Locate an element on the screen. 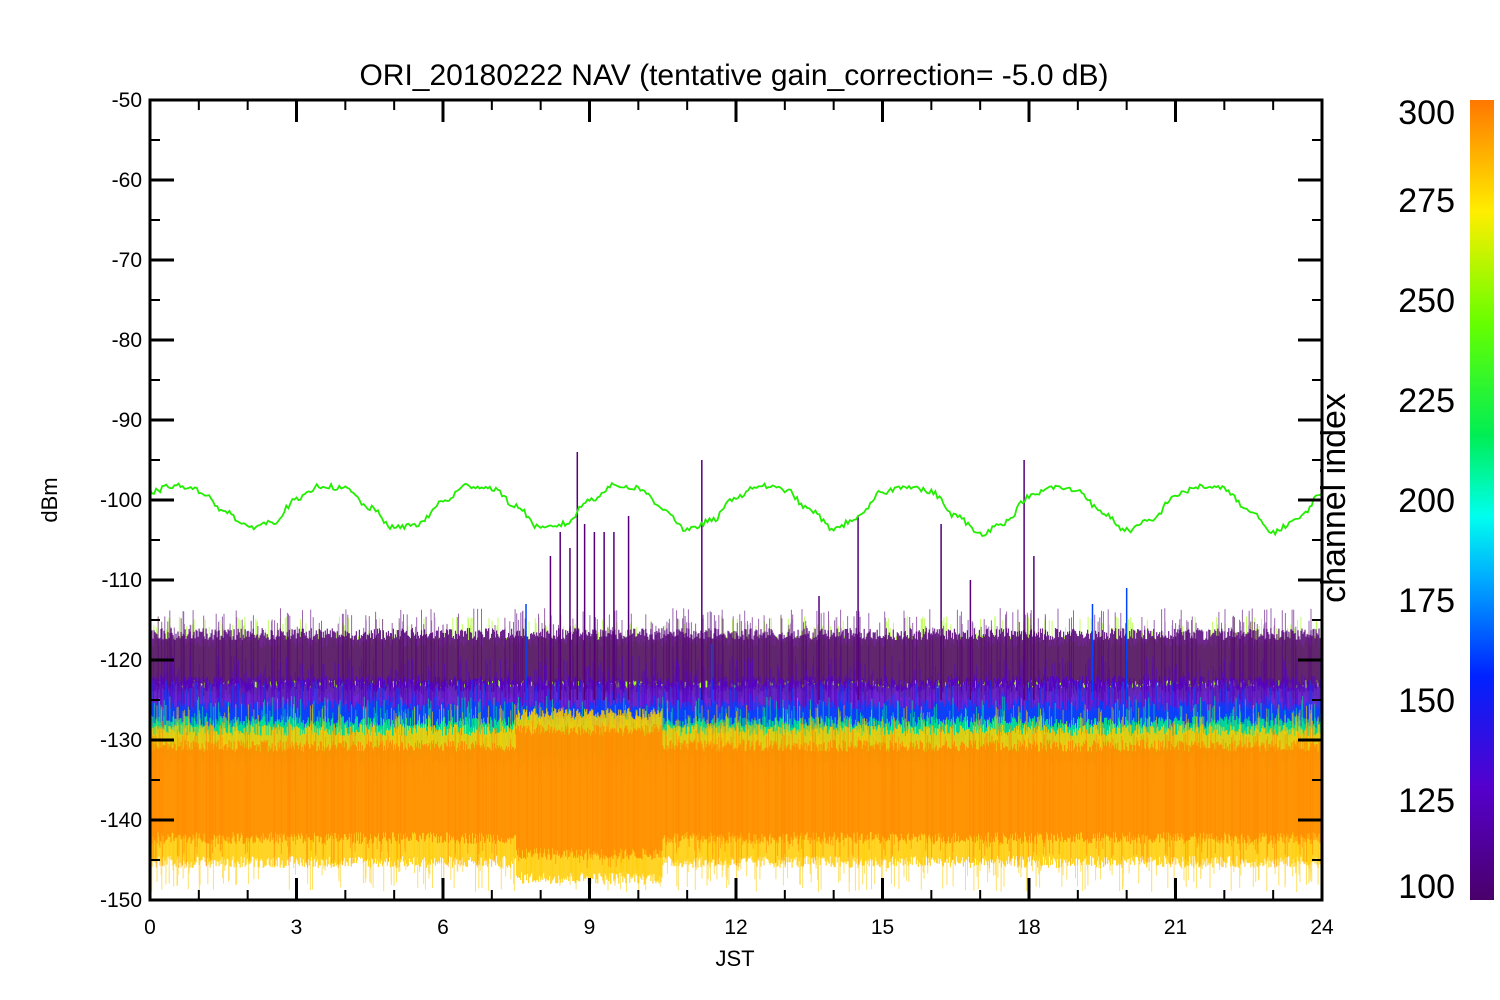 Image resolution: width=1500 pixels, height=1000 pixels. colorbar-tick-label-0: 300 is located at coordinates (1426, 113).